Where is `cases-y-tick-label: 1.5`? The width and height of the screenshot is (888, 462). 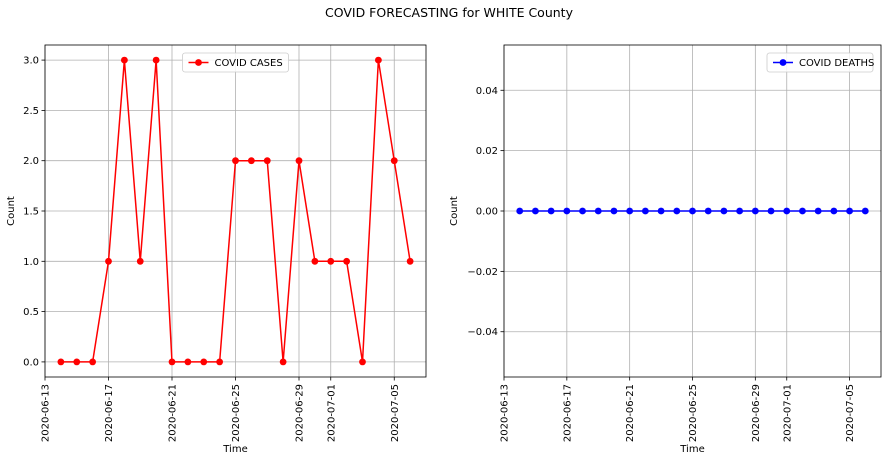
cases-y-tick-label: 1.5 is located at coordinates (31, 212).